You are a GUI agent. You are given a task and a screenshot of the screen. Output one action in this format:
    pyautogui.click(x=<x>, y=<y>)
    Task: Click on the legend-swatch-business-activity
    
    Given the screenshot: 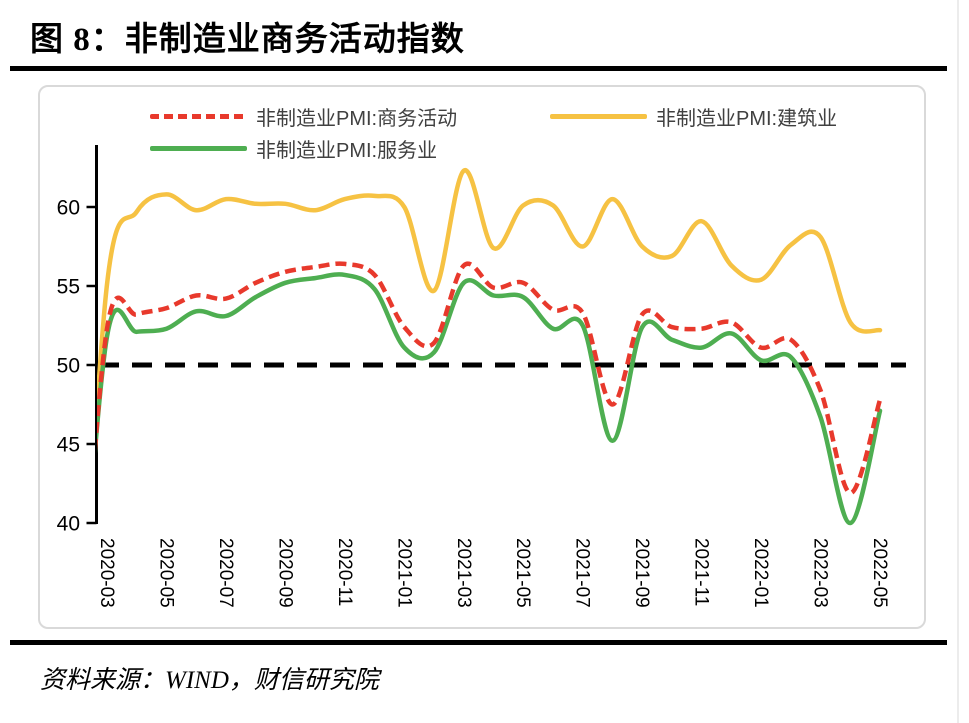 What is the action you would take?
    pyautogui.click(x=198, y=116)
    